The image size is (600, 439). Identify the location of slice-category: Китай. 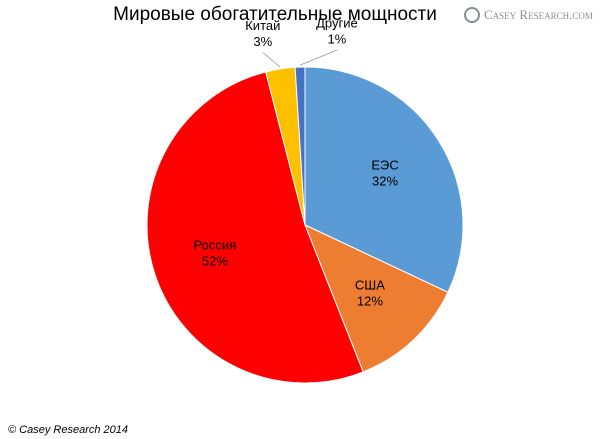
(262, 25).